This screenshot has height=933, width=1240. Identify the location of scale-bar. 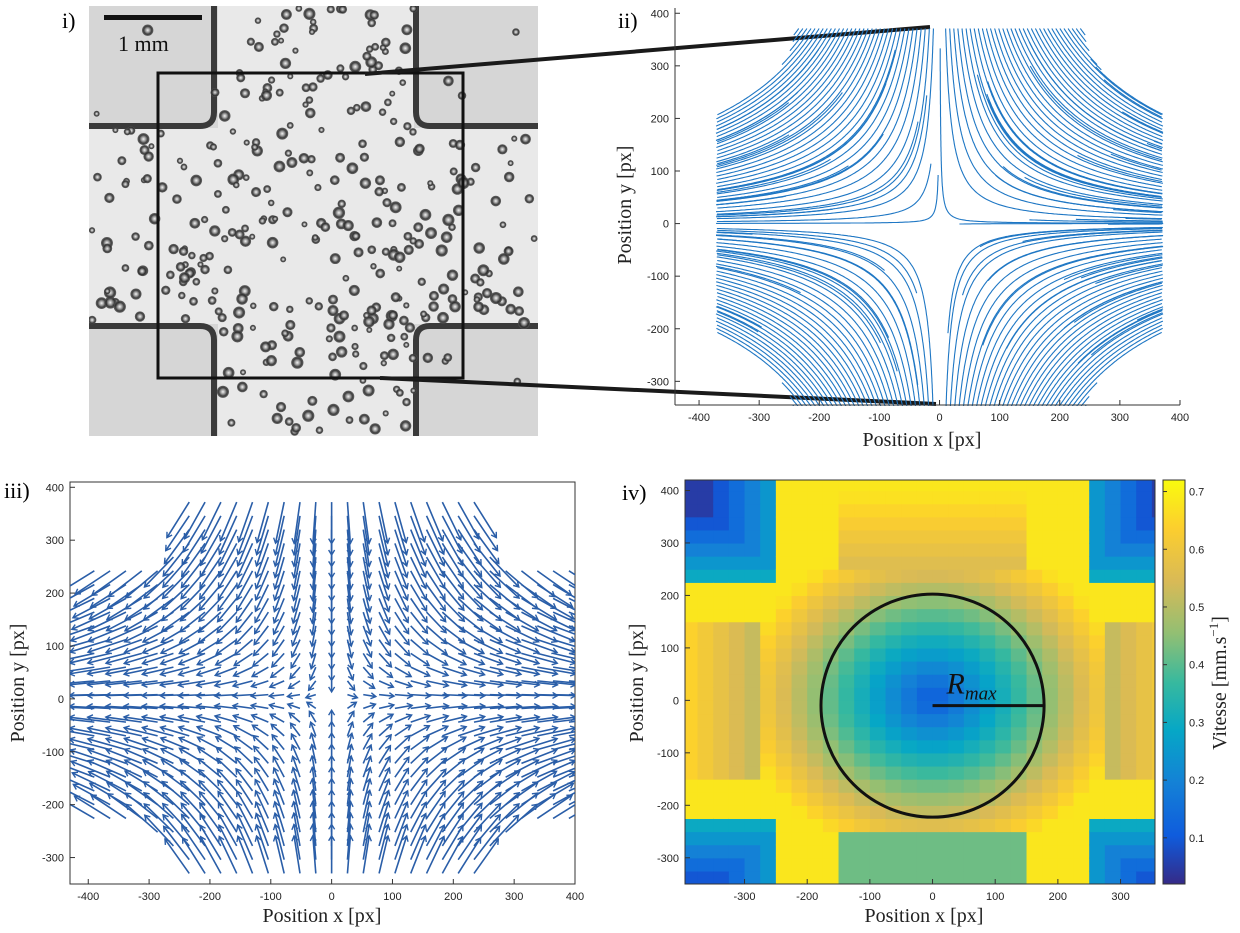
(153, 17).